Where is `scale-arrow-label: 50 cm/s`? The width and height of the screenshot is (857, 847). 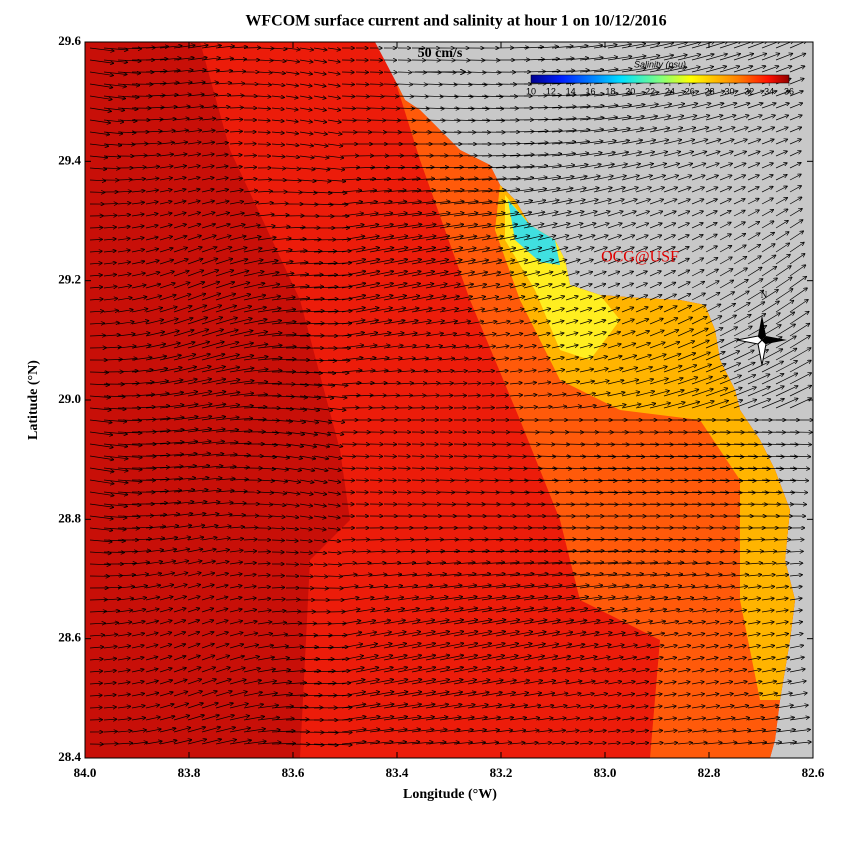 scale-arrow-label: 50 cm/s is located at coordinates (440, 53).